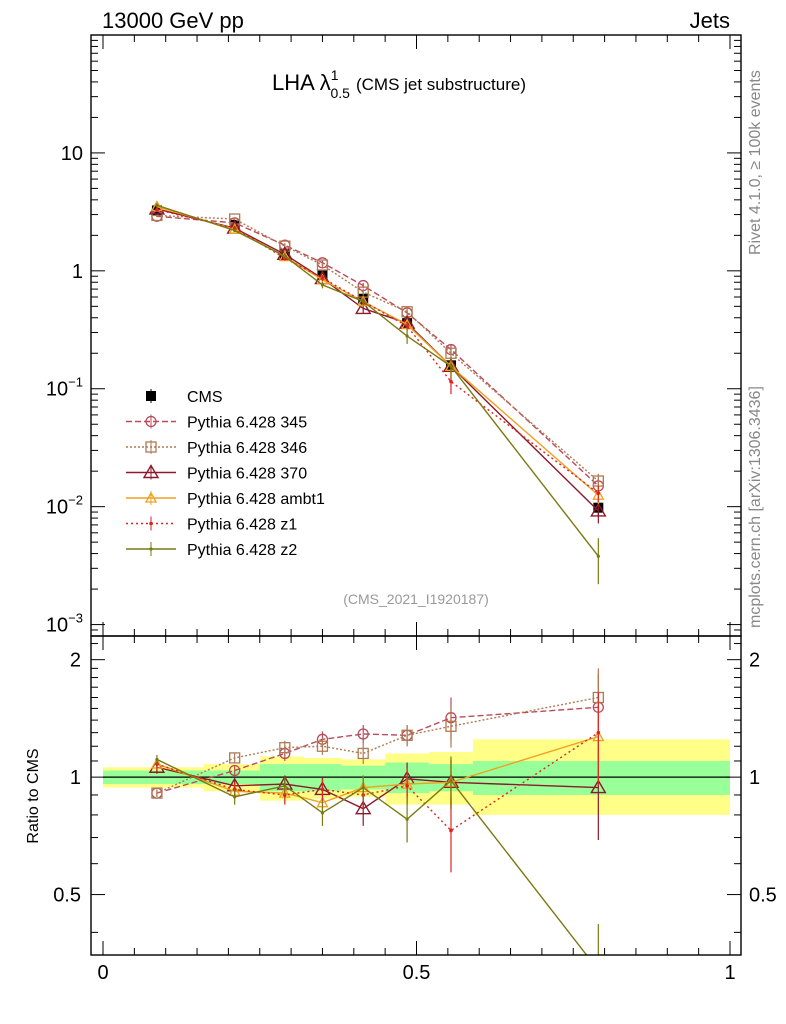 This screenshot has height=1024, width=786. Describe the element at coordinates (755, 507) in the screenshot. I see `side-label-mcplots: mcplots.cern.ch [arXiv:1306.3436]` at that location.